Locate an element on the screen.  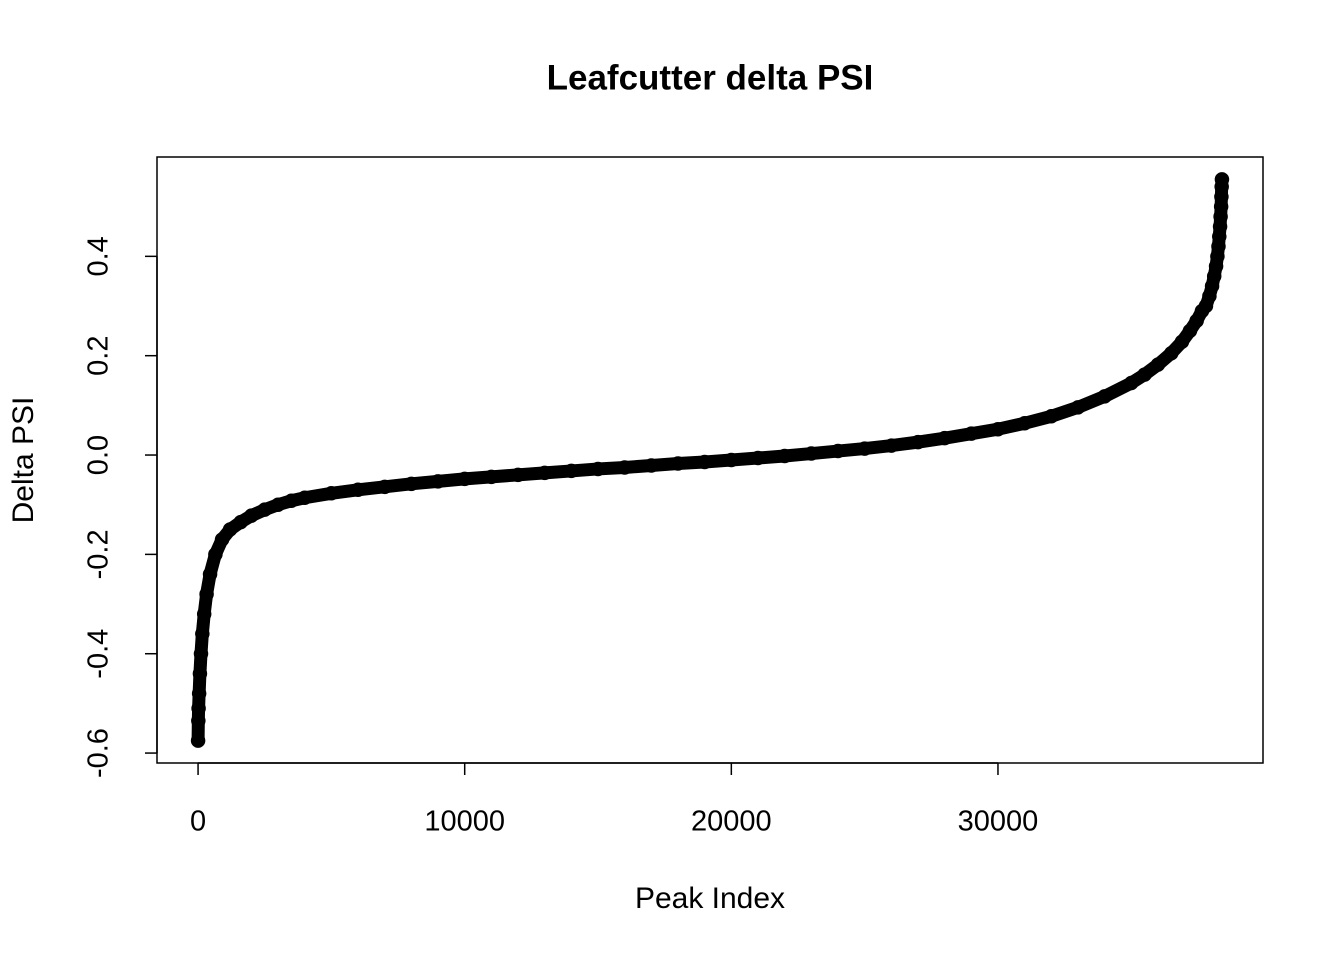
y-tick-label: -0.4 is located at coordinates (99, 654).